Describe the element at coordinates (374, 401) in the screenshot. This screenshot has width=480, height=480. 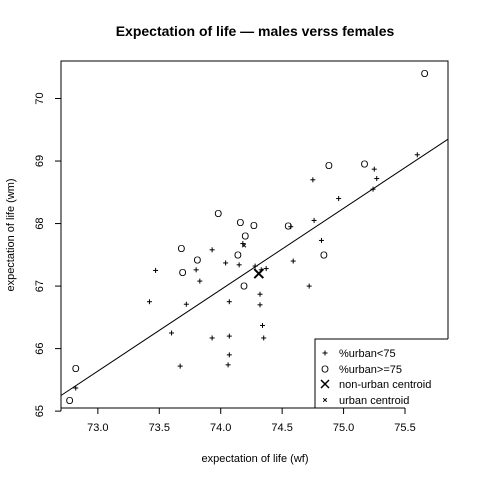
I see `legend-label: urban centroid` at that location.